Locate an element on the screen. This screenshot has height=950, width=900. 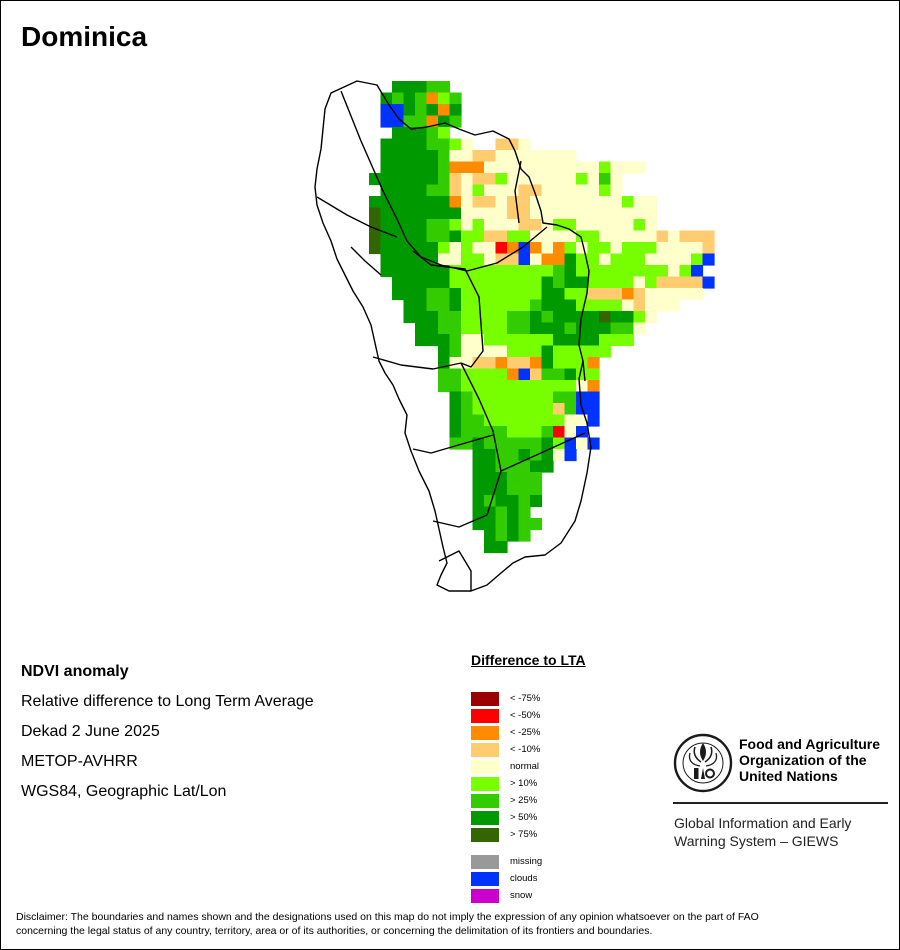
time-period: Dekad 2 June 2025 is located at coordinates (90, 731).